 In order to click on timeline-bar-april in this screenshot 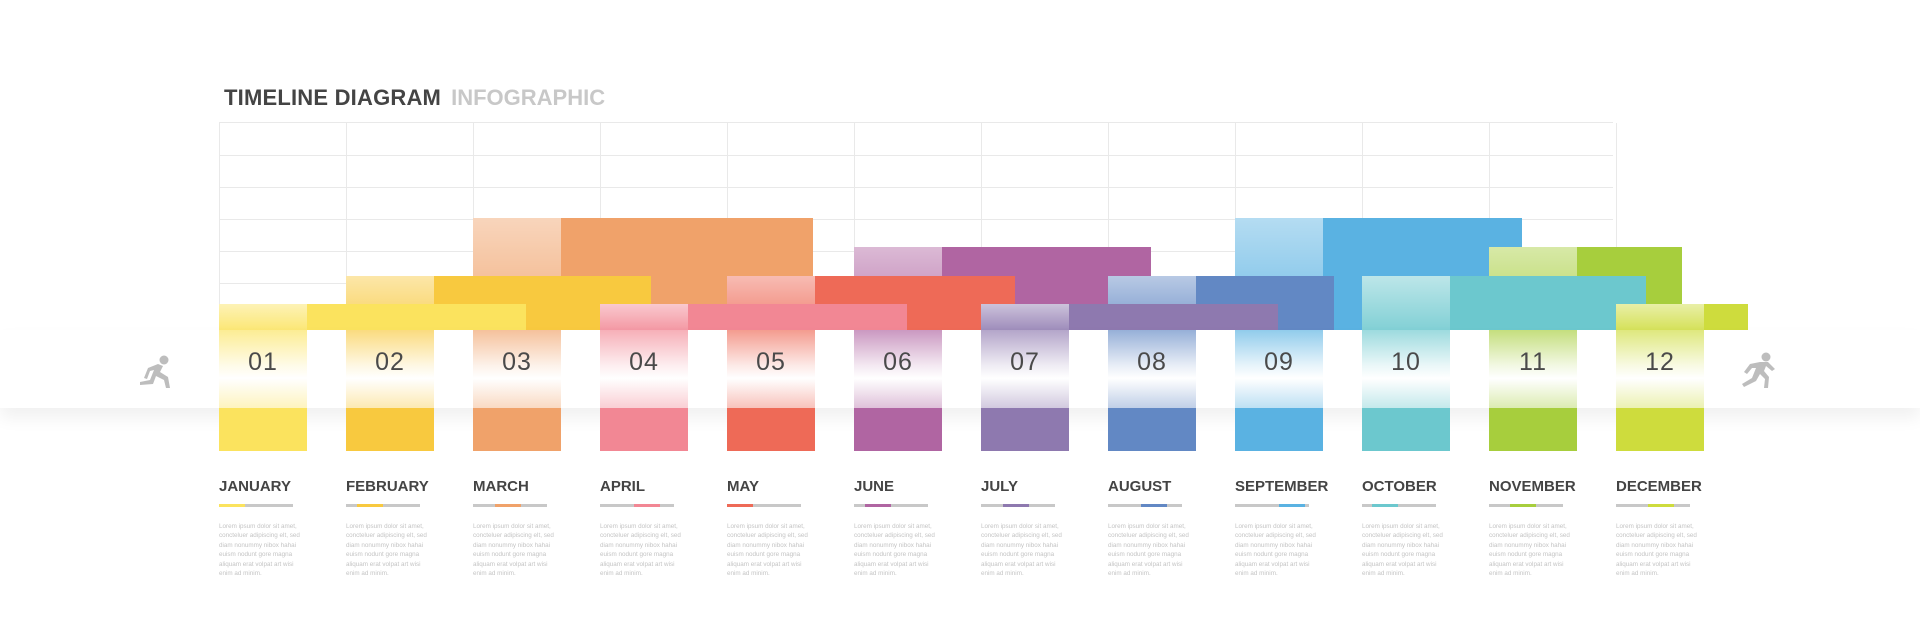, I will do `click(753, 317)`.